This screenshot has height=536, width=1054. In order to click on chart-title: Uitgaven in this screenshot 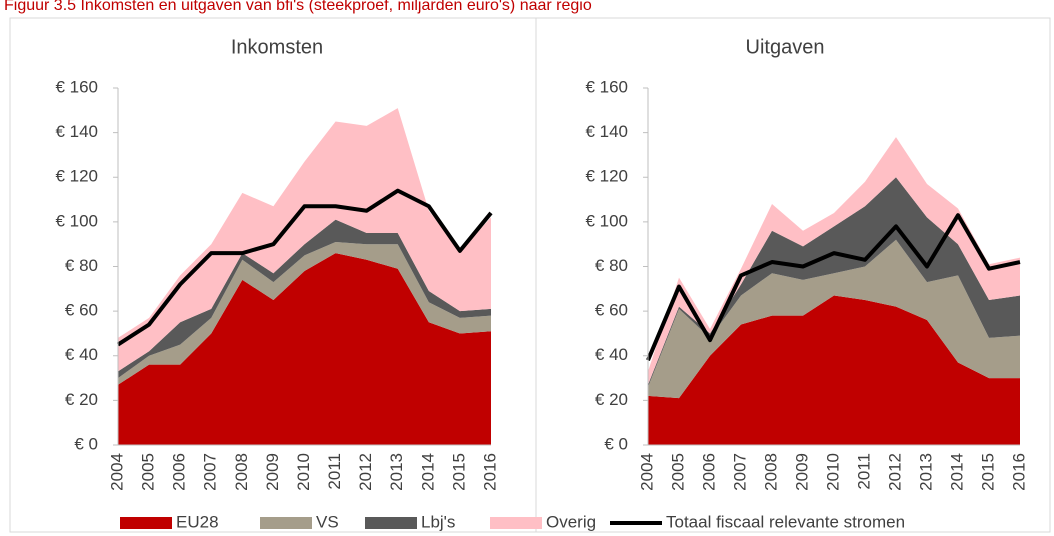, I will do `click(785, 47)`.